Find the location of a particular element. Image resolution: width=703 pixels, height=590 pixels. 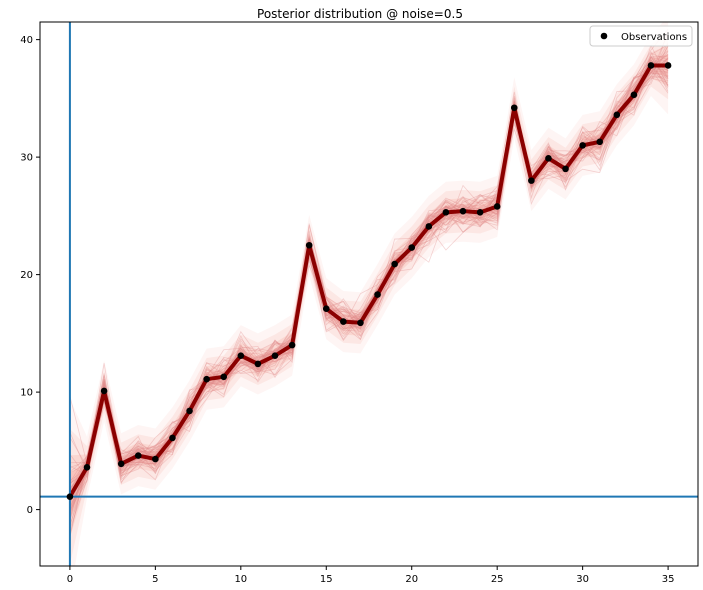

y-tick-label: 20 is located at coordinates (26, 275).